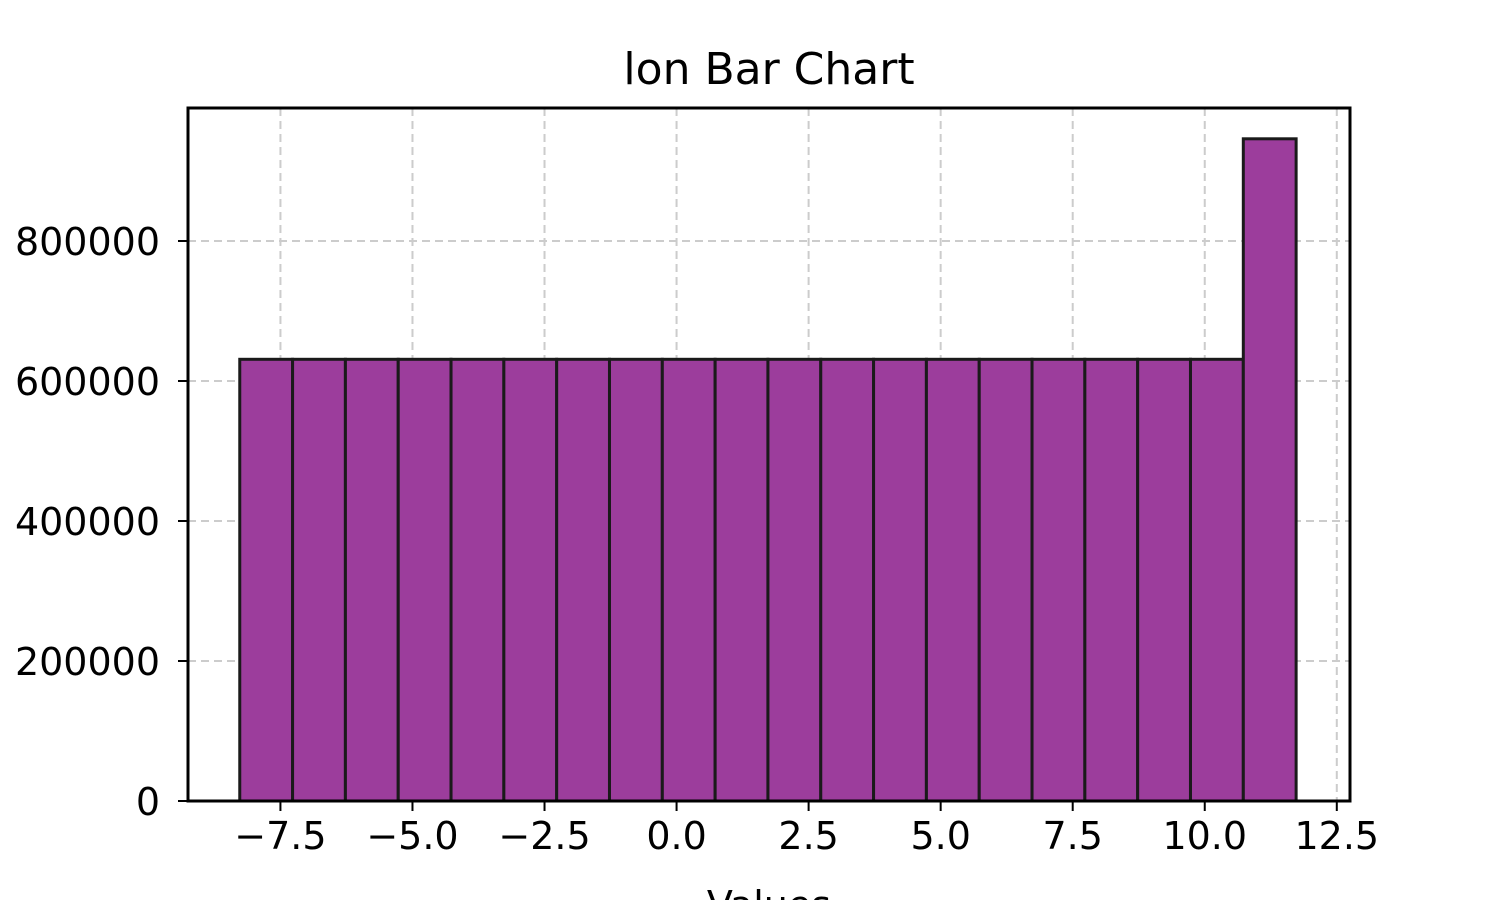 The width and height of the screenshot is (1500, 900). Describe the element at coordinates (676, 836) in the screenshot. I see `x-tick-label: 0.0` at that location.